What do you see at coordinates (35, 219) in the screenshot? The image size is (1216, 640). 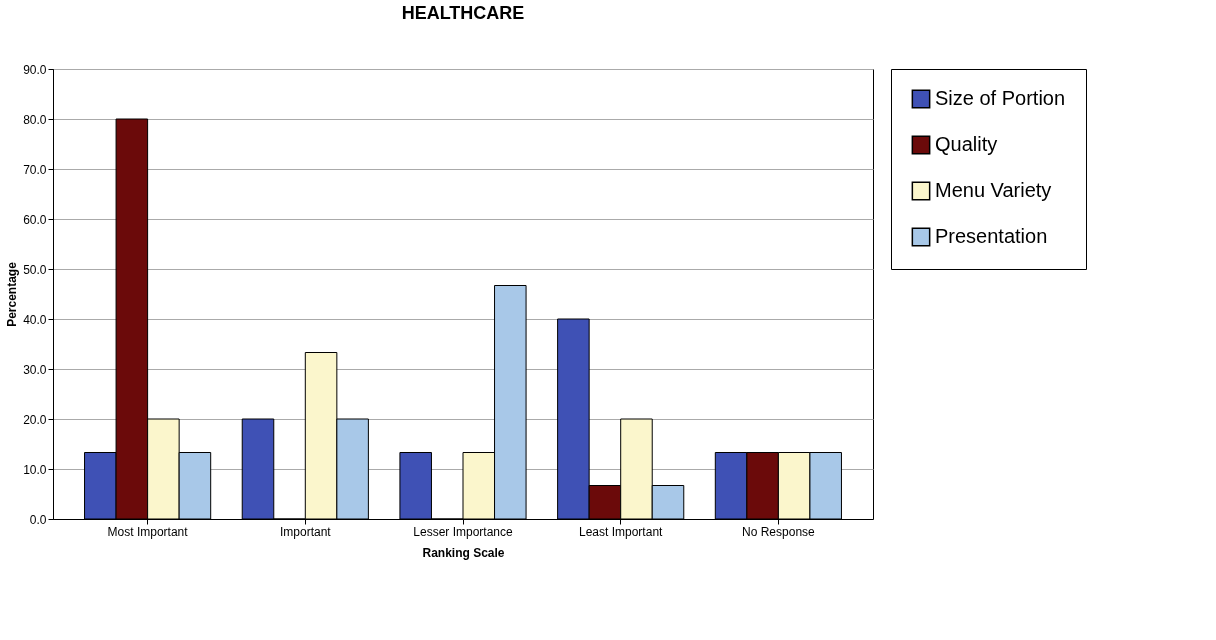 I see `y-tick-label: 60.0` at bounding box center [35, 219].